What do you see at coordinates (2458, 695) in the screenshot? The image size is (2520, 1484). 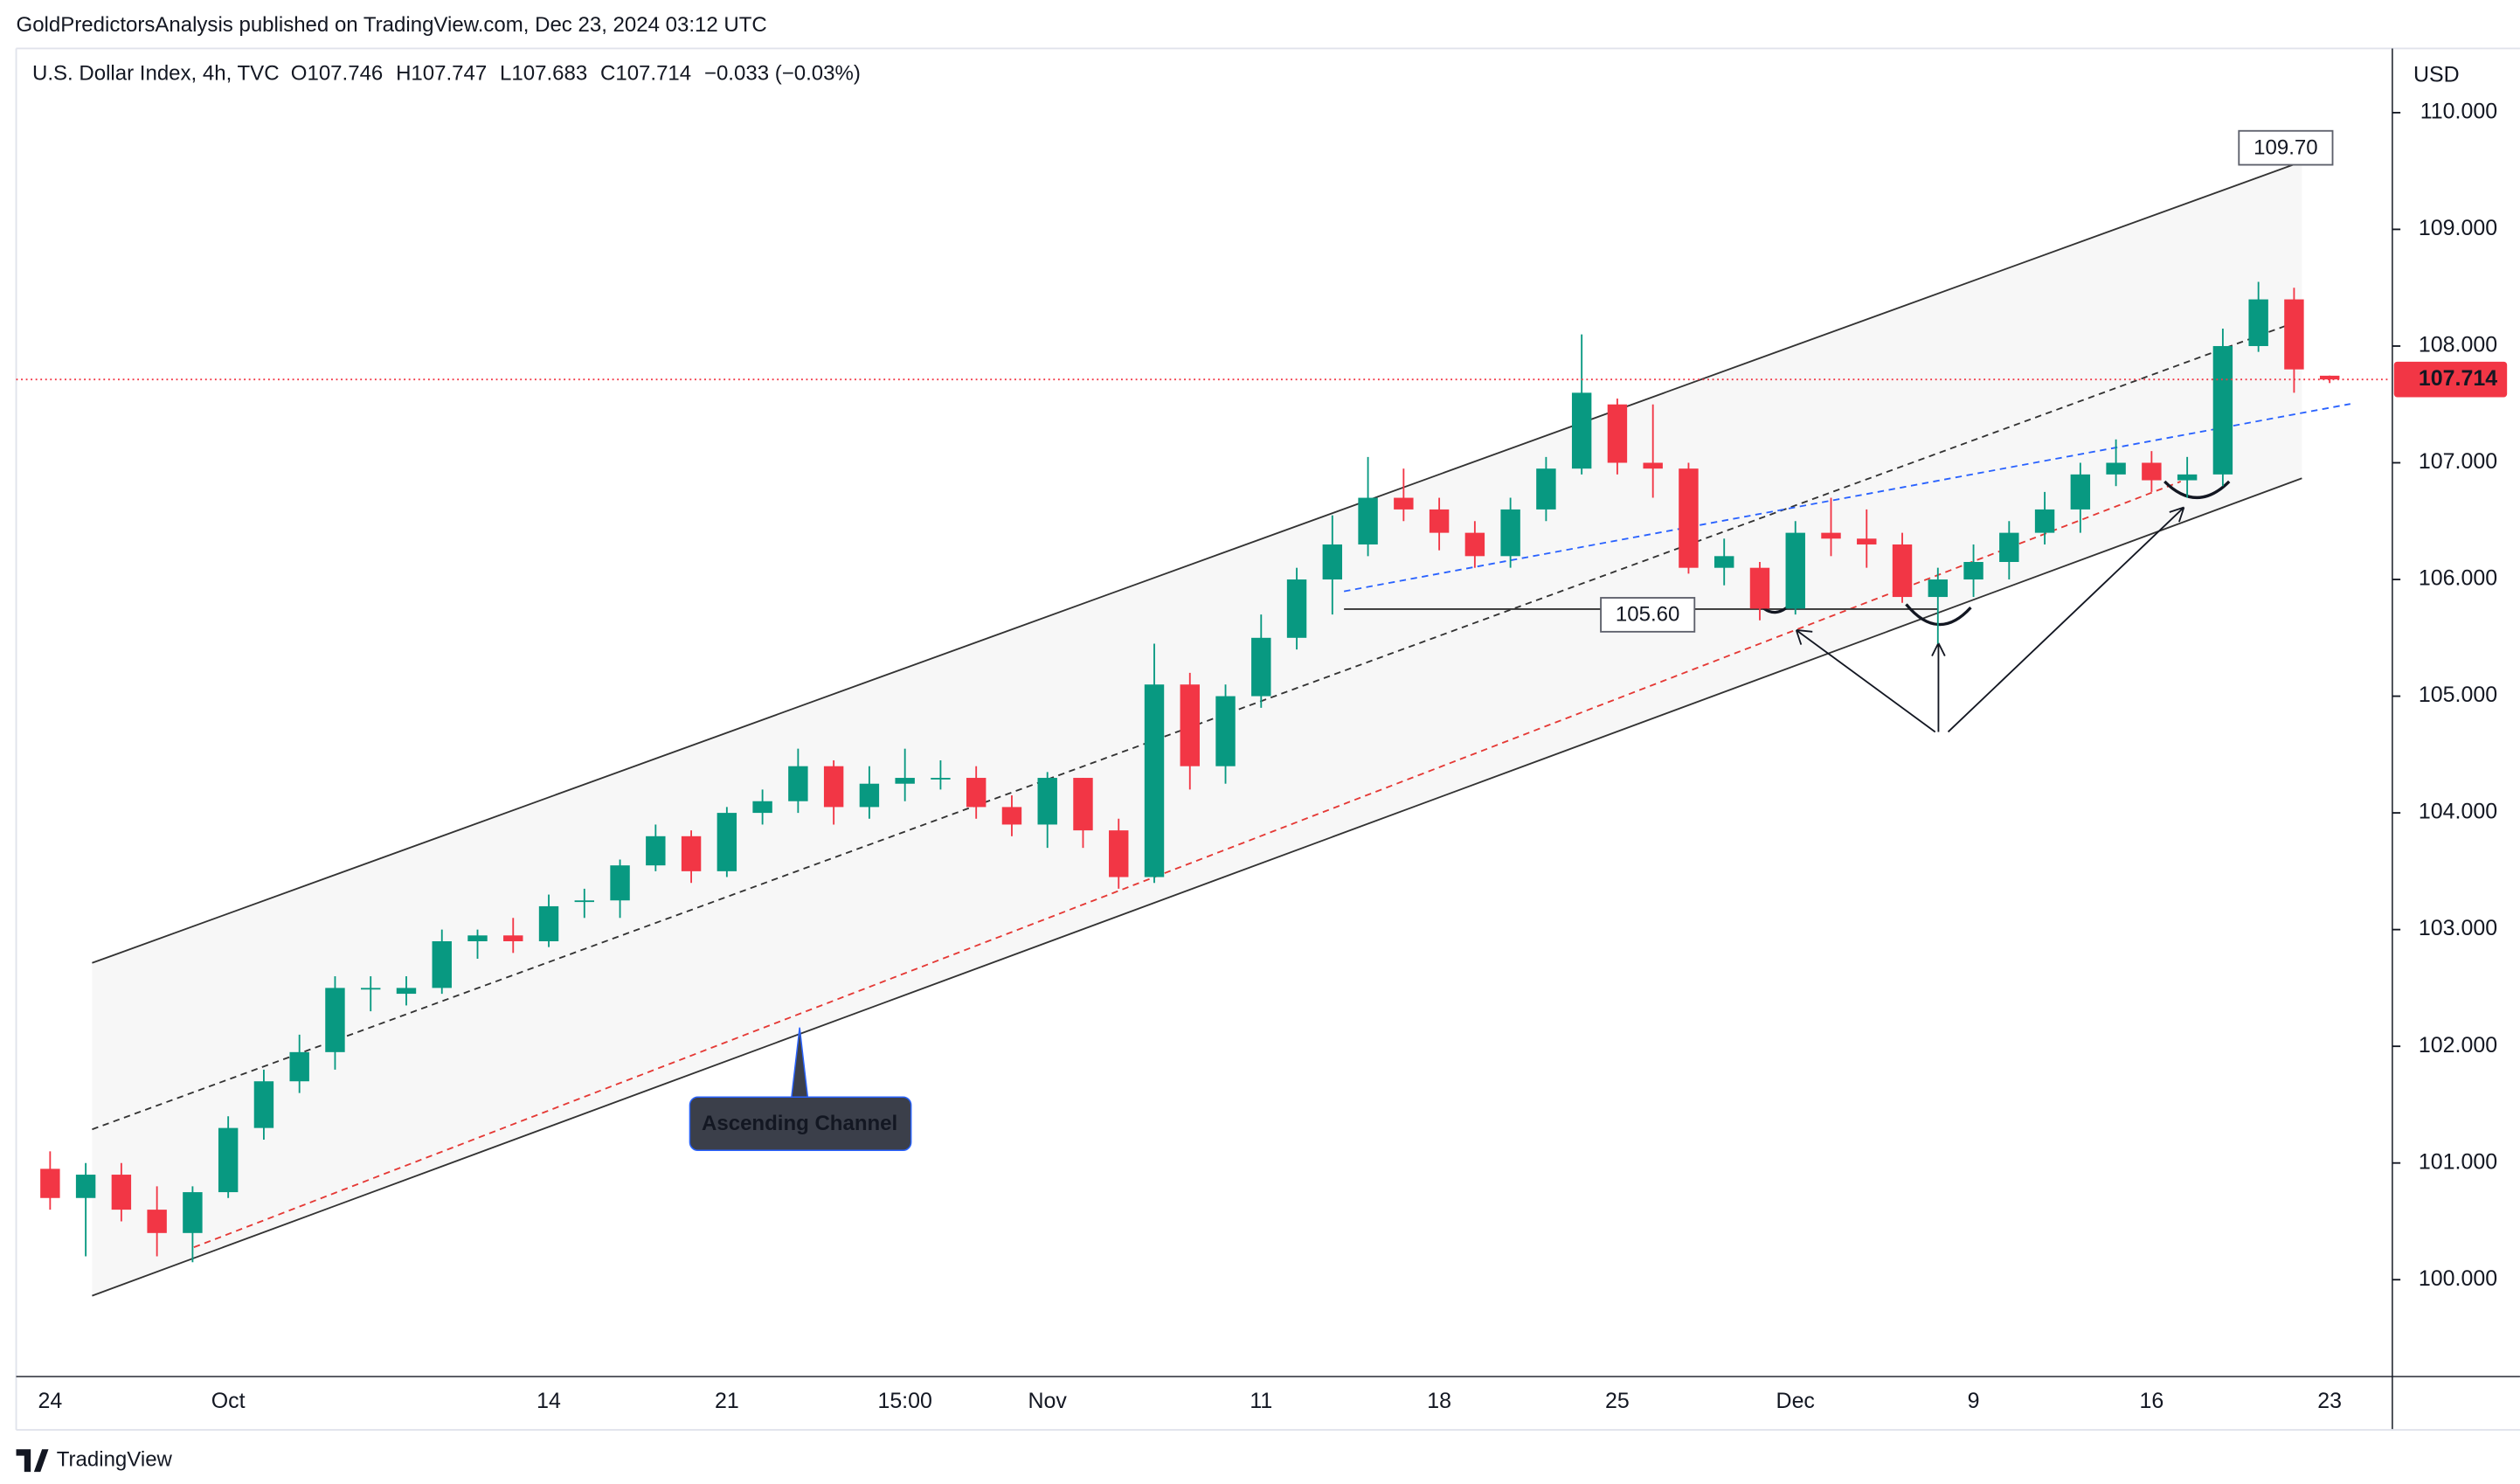 I see `y-tick-label: 105.000` at bounding box center [2458, 695].